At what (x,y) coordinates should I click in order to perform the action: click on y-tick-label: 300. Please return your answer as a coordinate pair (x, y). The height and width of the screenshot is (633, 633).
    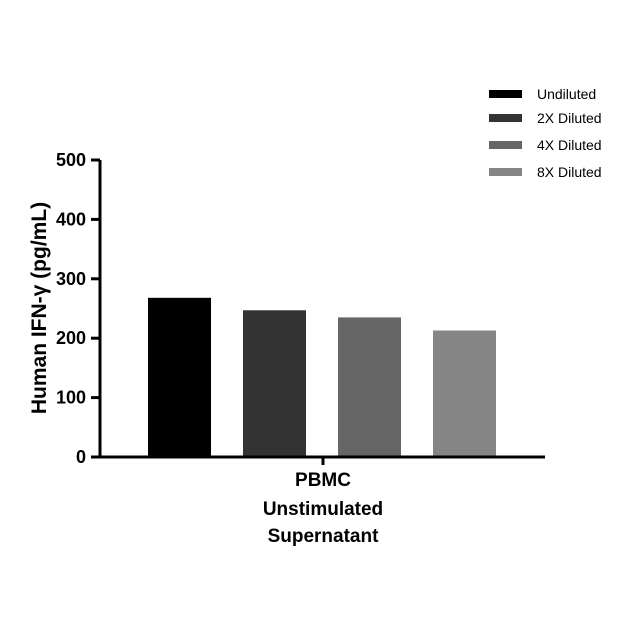
    Looking at the image, I should click on (71, 279).